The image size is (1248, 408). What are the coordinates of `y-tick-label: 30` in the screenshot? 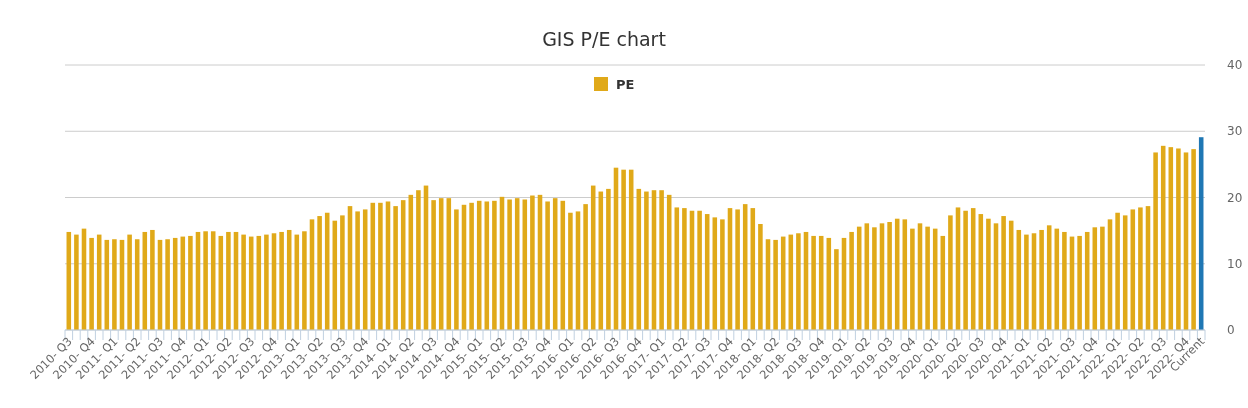 It's located at (1235, 131).